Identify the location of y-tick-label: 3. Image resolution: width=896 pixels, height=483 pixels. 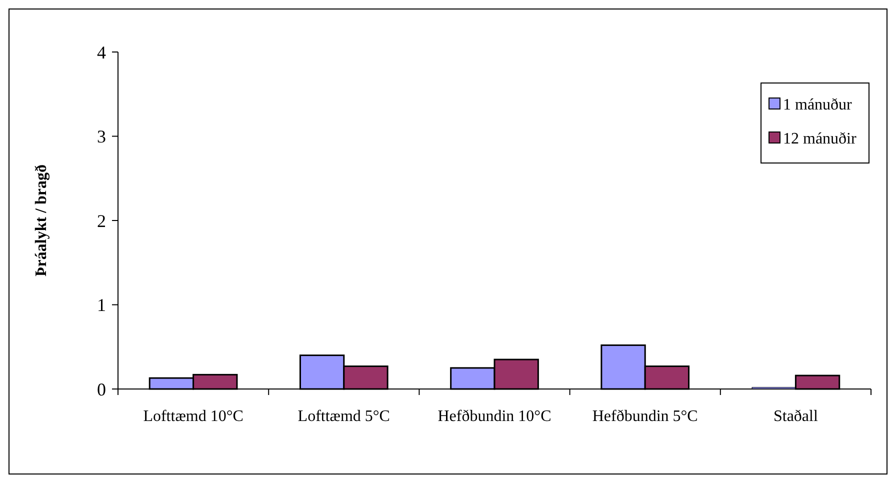
(101, 136).